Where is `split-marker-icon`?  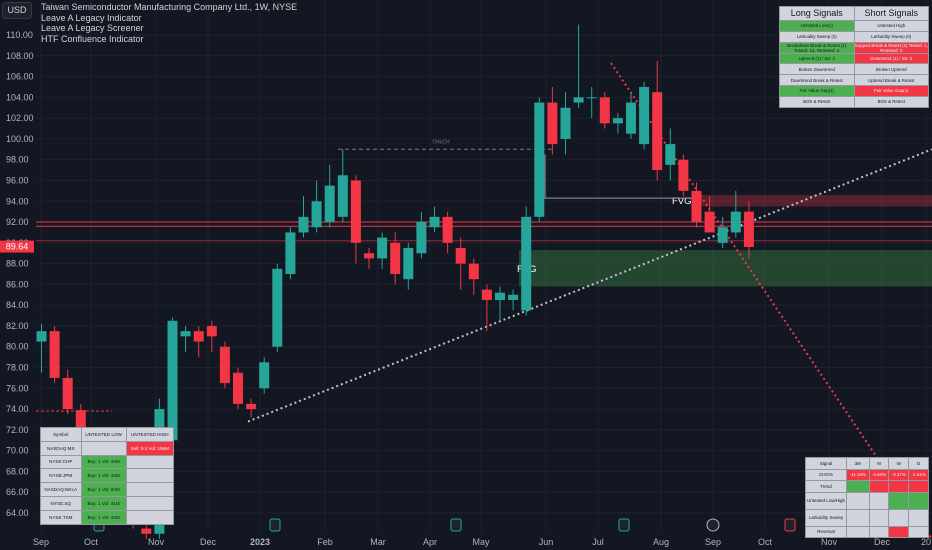 split-marker-icon is located at coordinates (713, 525).